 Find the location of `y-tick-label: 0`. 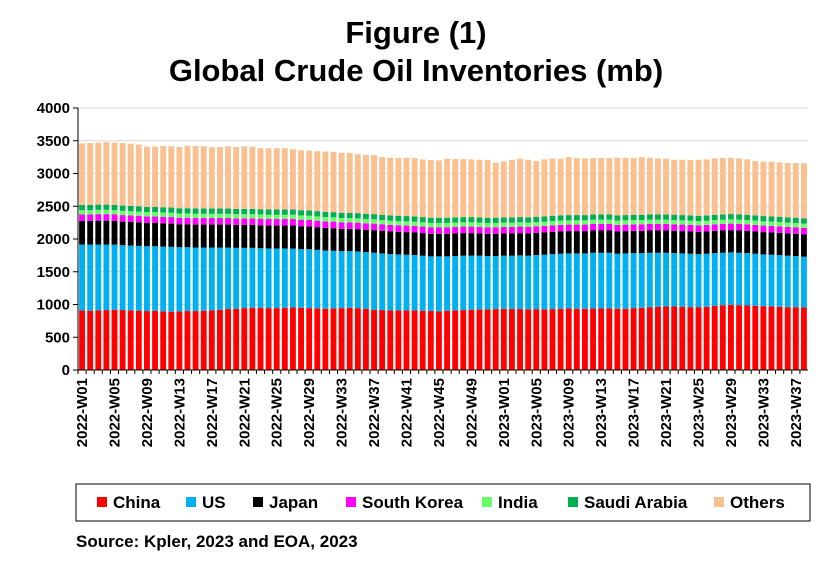

y-tick-label: 0 is located at coordinates (66, 370).